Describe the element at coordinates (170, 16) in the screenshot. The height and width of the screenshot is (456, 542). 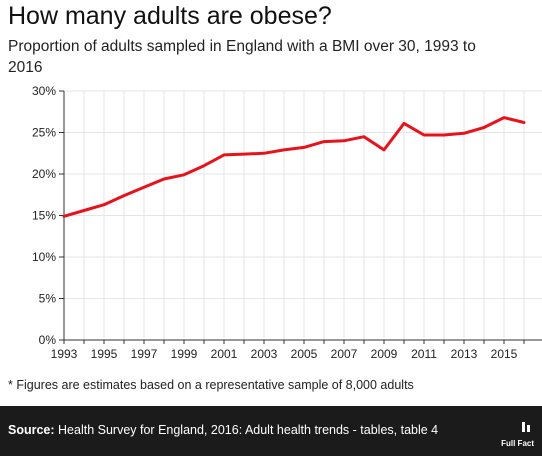
I see `chart-title: How many adults are obese?` at that location.